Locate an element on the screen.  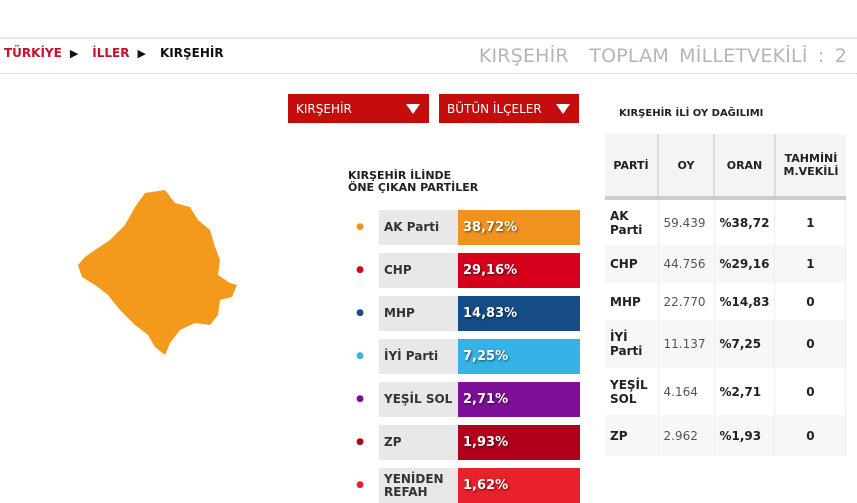
province-select-value: KIRŞEHİR is located at coordinates (324, 108).